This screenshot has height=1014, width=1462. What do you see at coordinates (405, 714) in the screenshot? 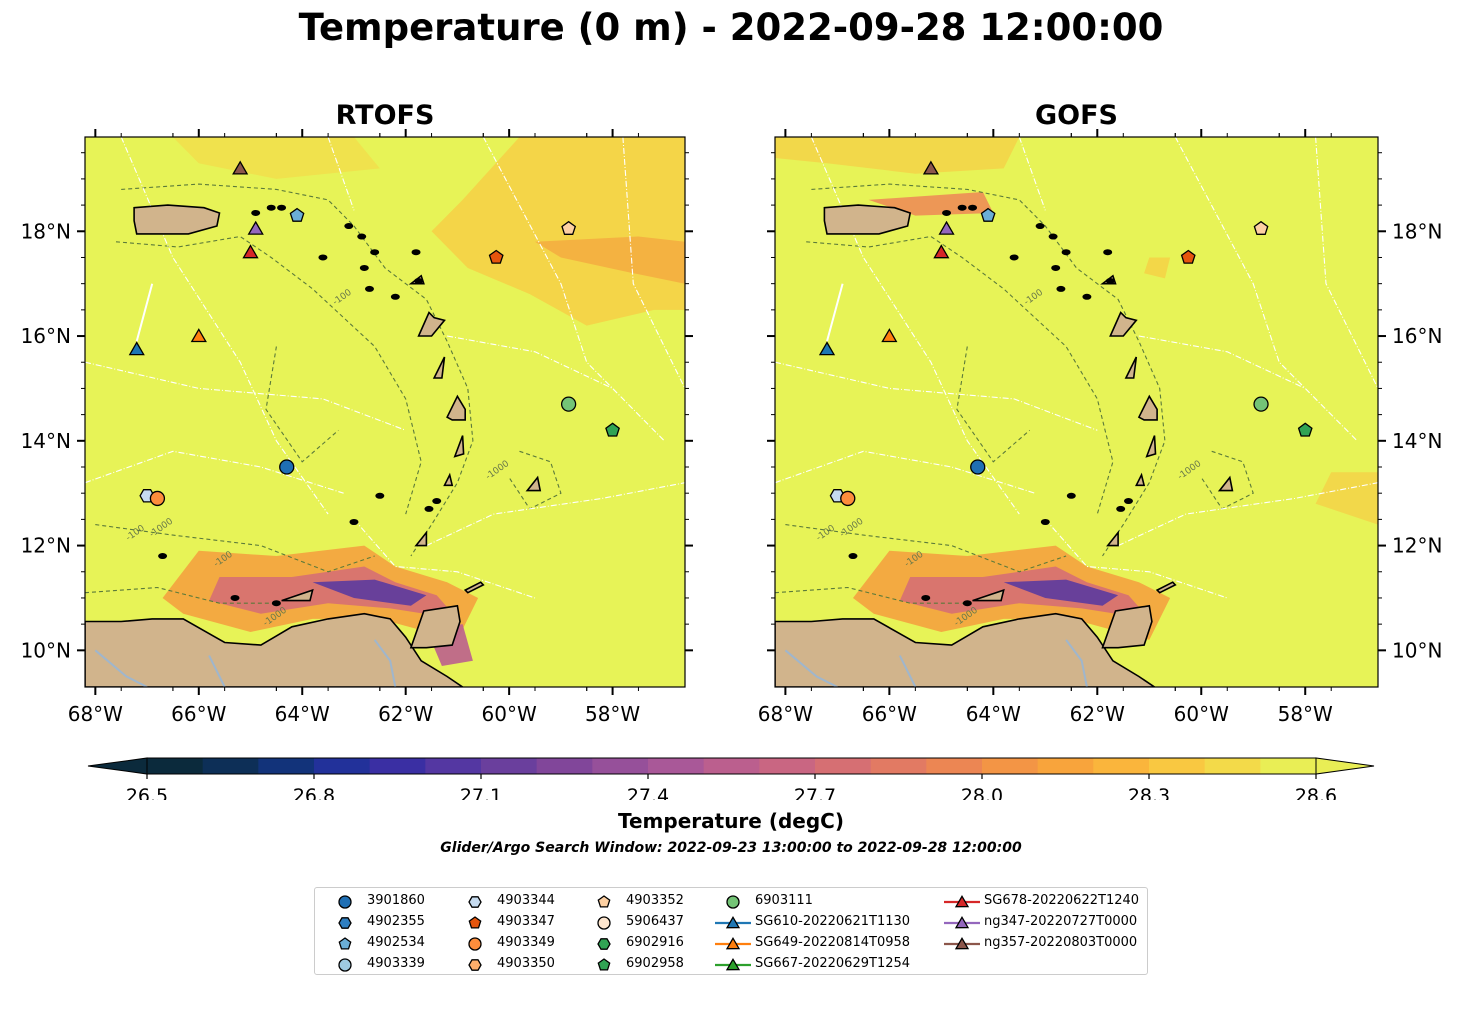
I see `lon-tick-label: 62°W` at bounding box center [405, 714].